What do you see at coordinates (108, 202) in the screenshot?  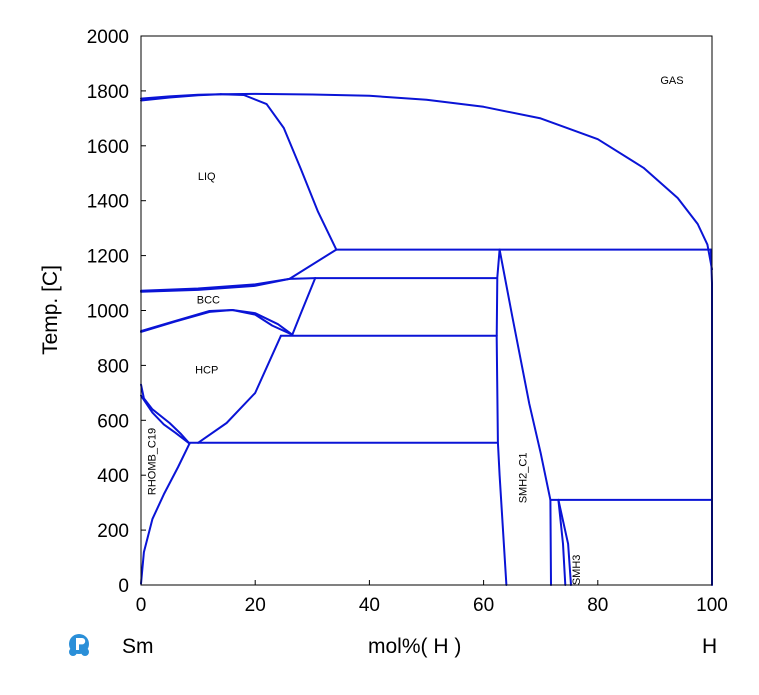 I see `y-tick-label: 1400` at bounding box center [108, 202].